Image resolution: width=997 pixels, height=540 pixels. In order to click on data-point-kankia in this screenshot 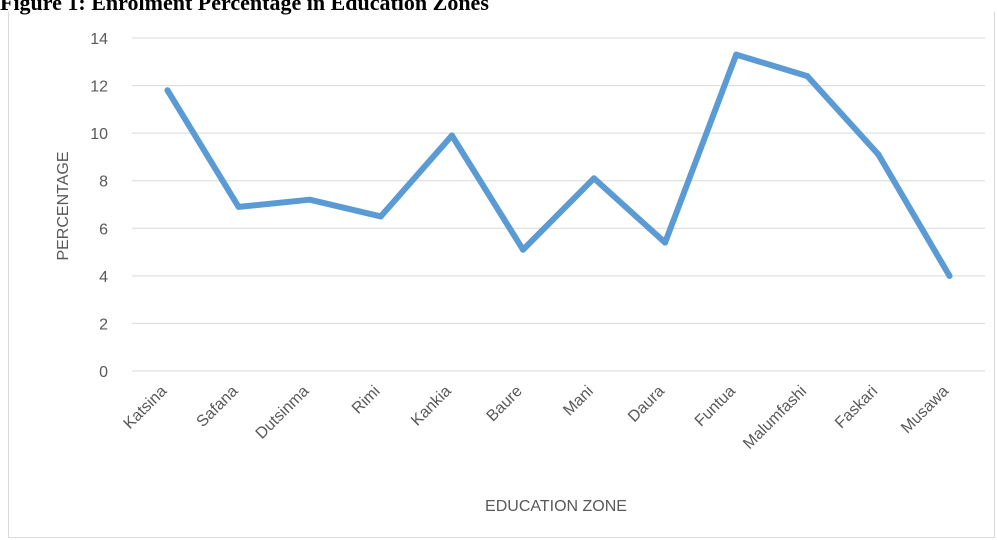, I will do `click(451, 135)`.